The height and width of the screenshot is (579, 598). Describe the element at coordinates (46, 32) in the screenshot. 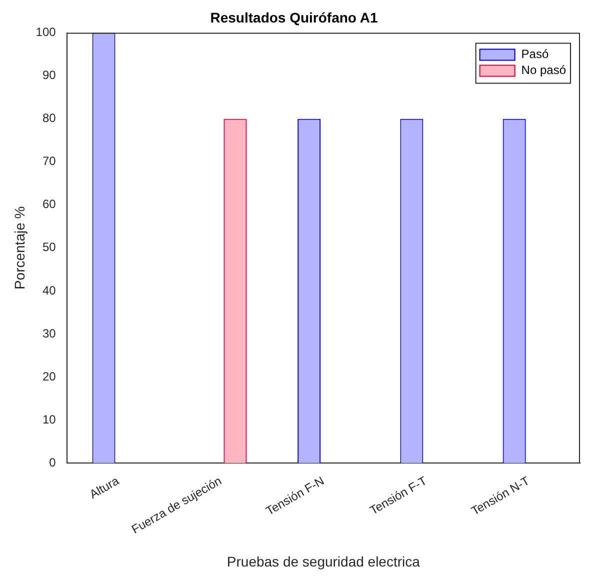

I see `y-tick-label: 100` at that location.